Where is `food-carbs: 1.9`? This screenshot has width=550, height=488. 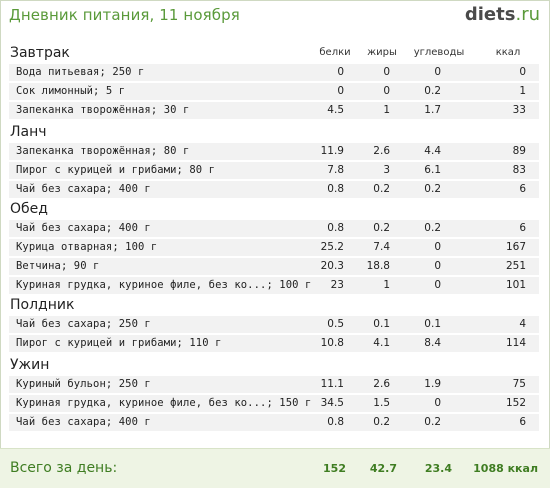 food-carbs: 1.9 is located at coordinates (432, 384).